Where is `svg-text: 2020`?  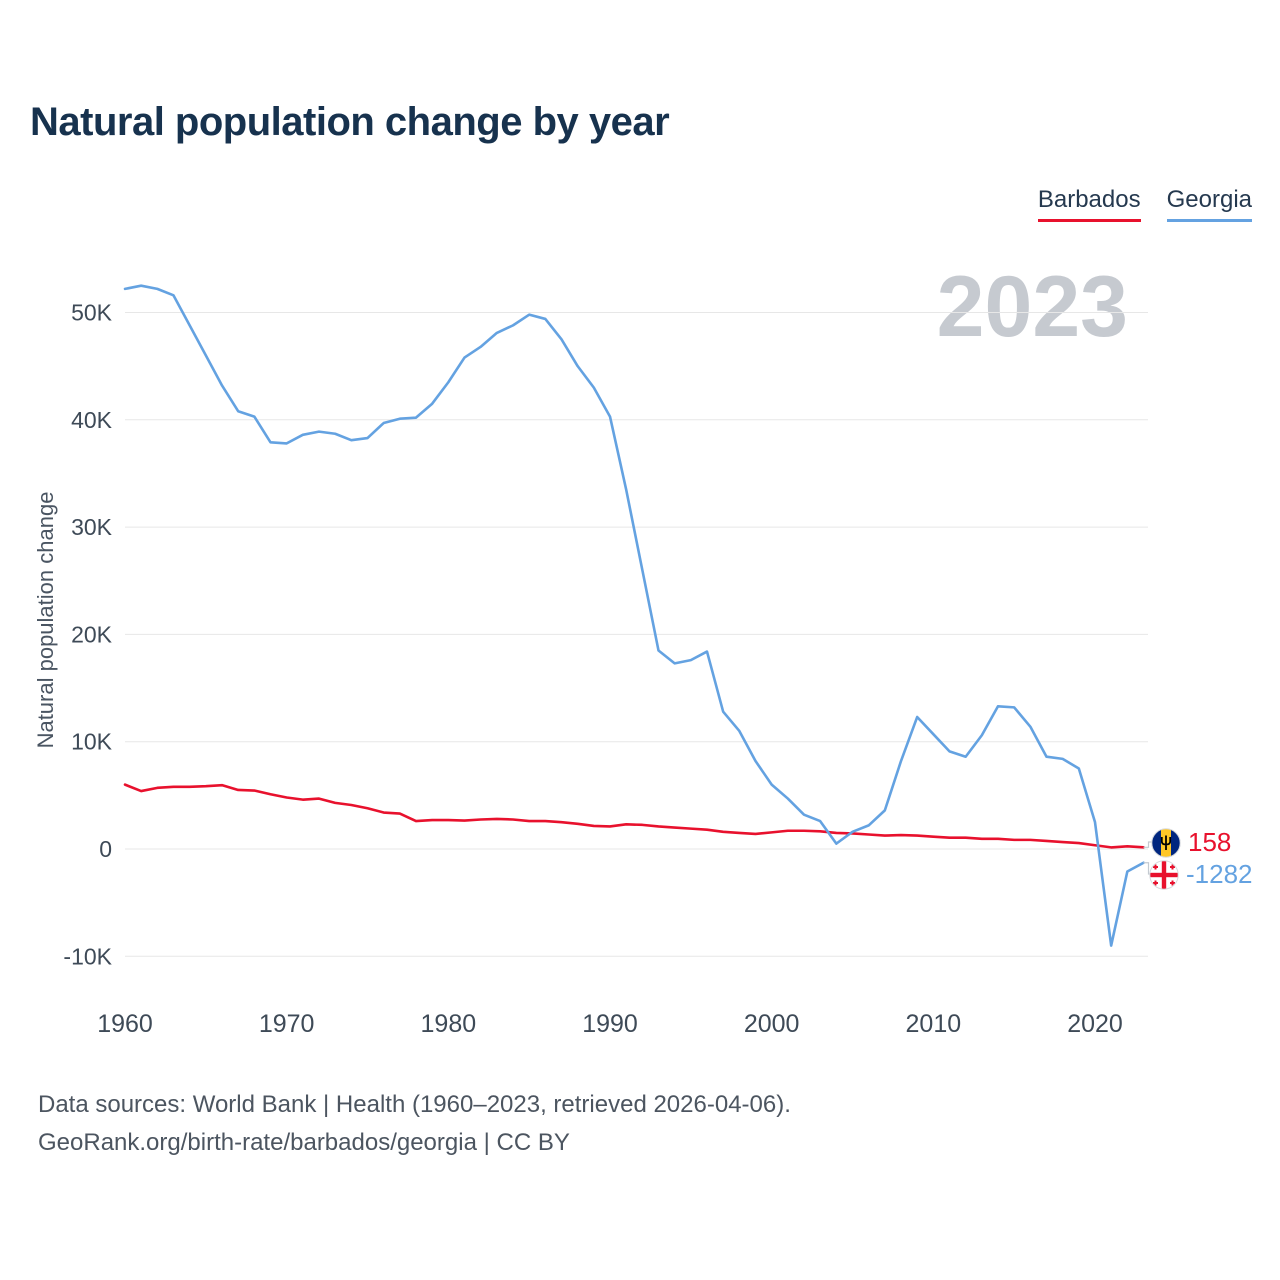
svg-text: 2020 is located at coordinates (1095, 1024).